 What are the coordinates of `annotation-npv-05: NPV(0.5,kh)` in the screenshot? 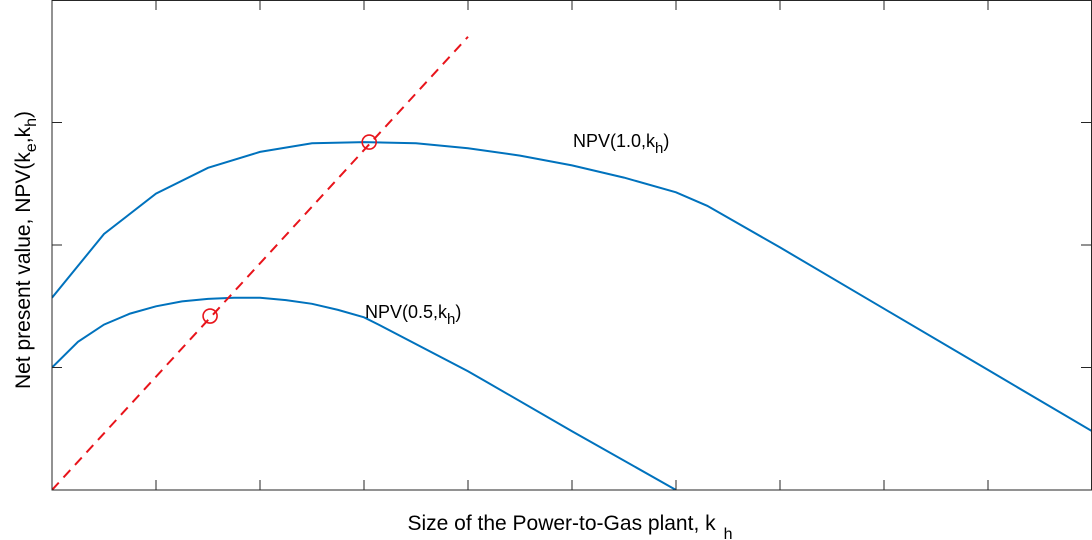 It's located at (413, 315).